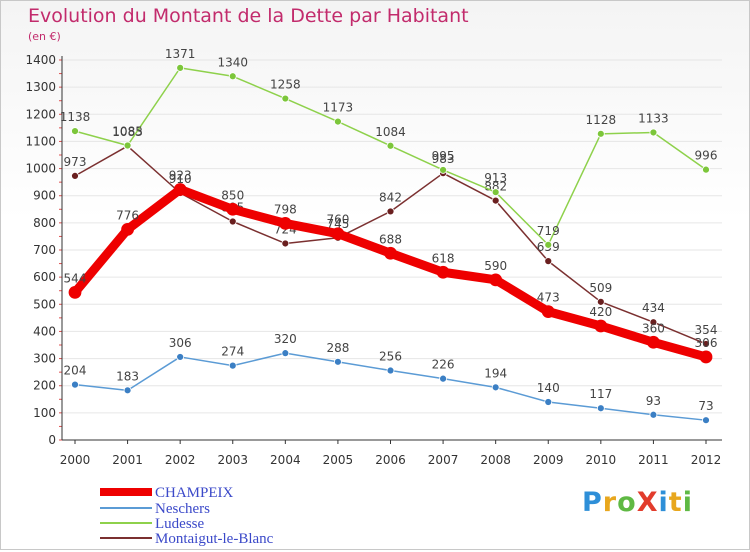 The image size is (750, 552). I want to click on legend-swatch-ludesse, so click(126, 523).